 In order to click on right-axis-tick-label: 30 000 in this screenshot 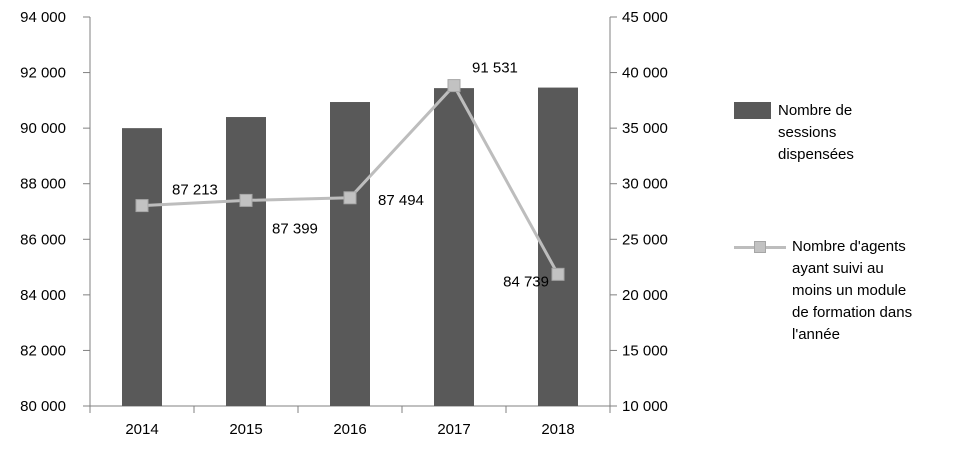, I will do `click(645, 184)`.